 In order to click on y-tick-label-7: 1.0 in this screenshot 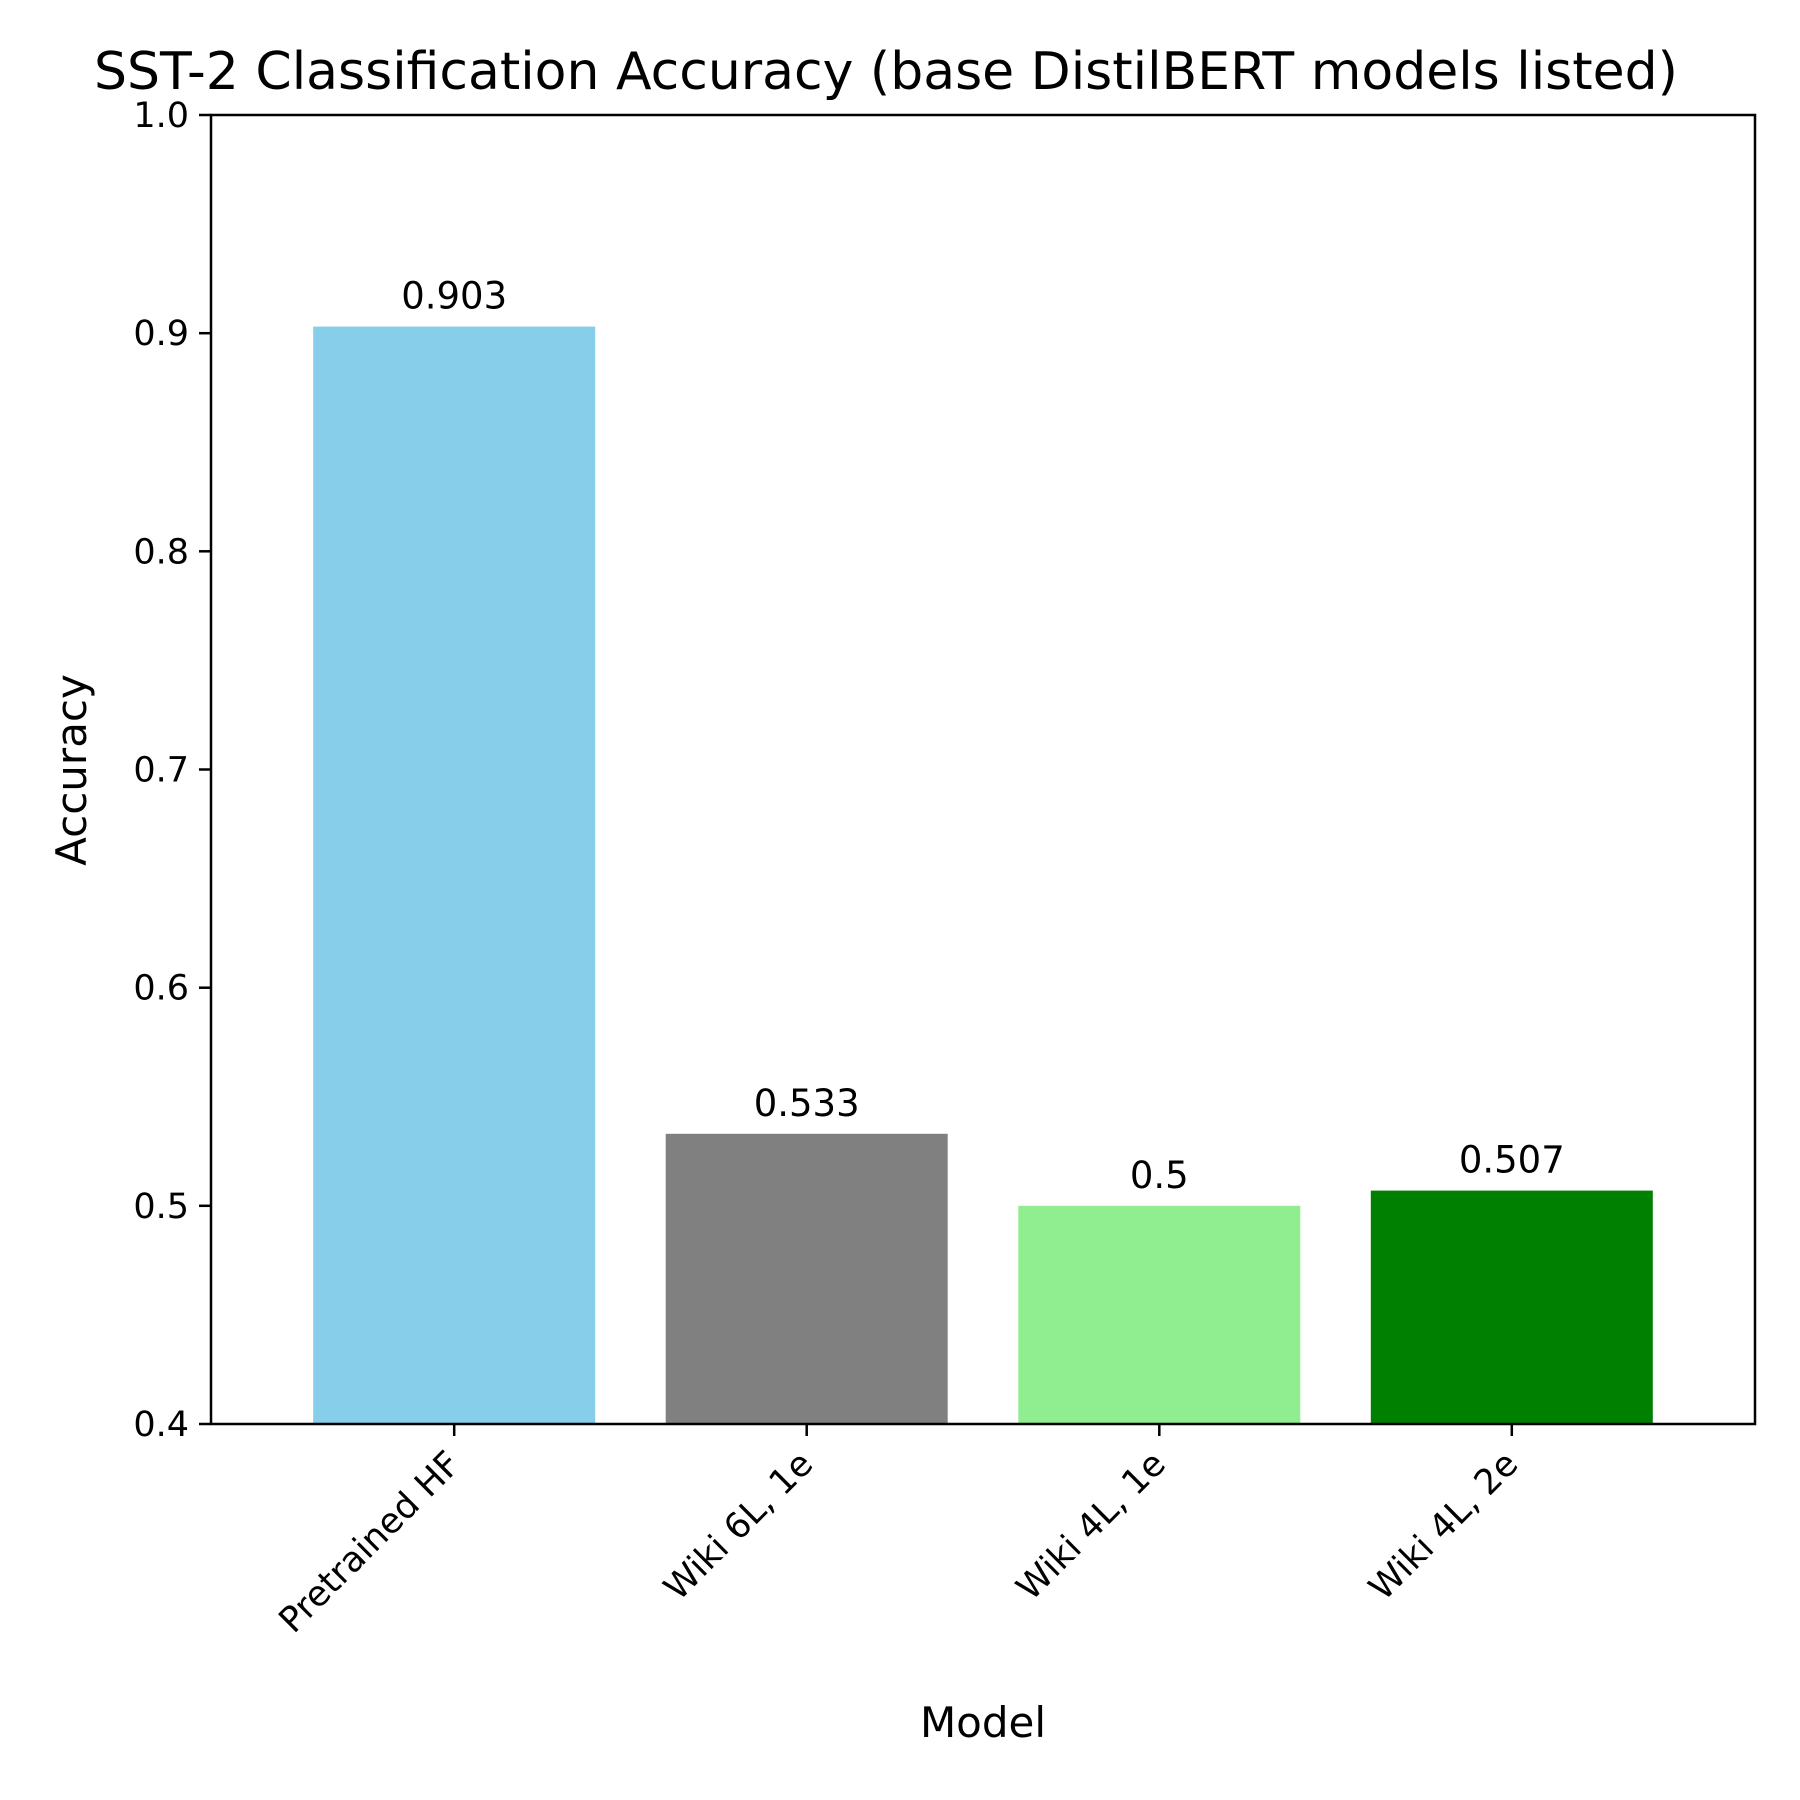, I will do `click(161, 116)`.